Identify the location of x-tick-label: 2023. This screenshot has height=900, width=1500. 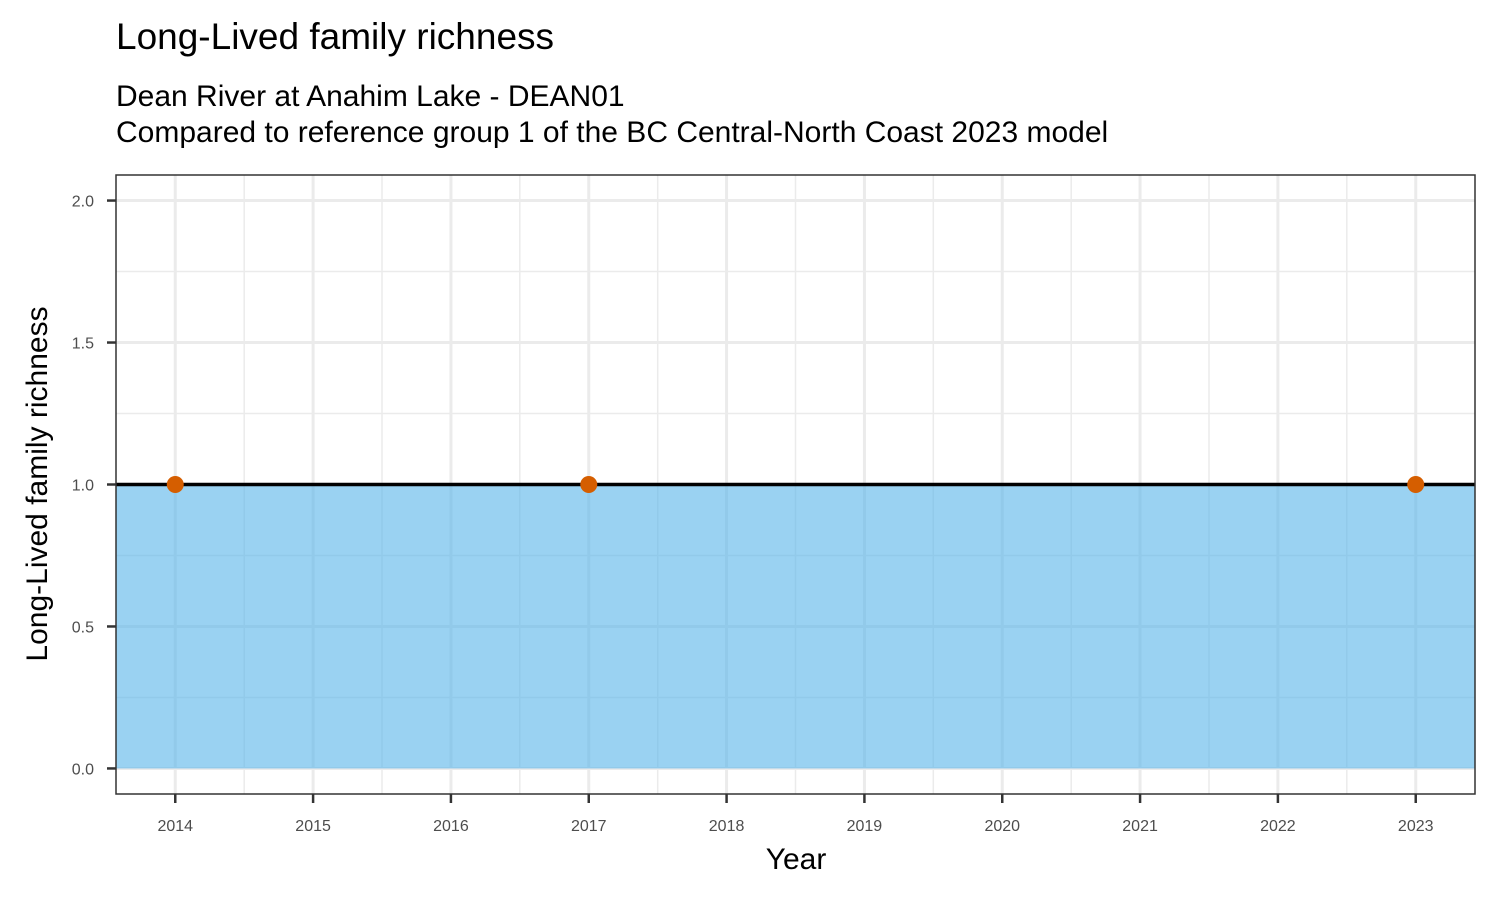
(1416, 826).